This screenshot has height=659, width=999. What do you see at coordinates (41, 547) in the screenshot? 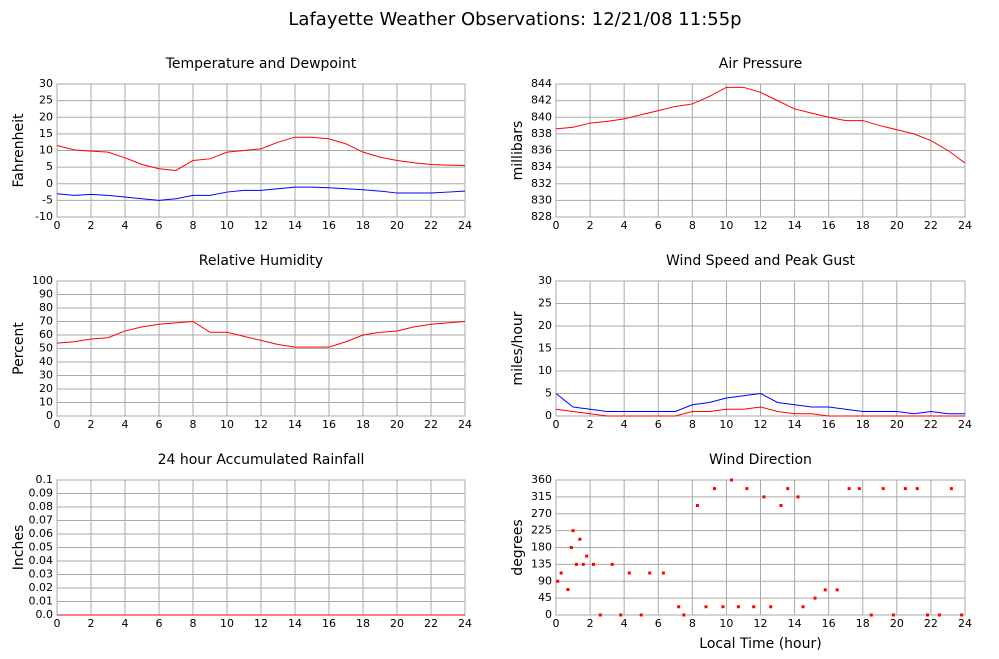
I see `y-tick-label: 0.05` at bounding box center [41, 547].